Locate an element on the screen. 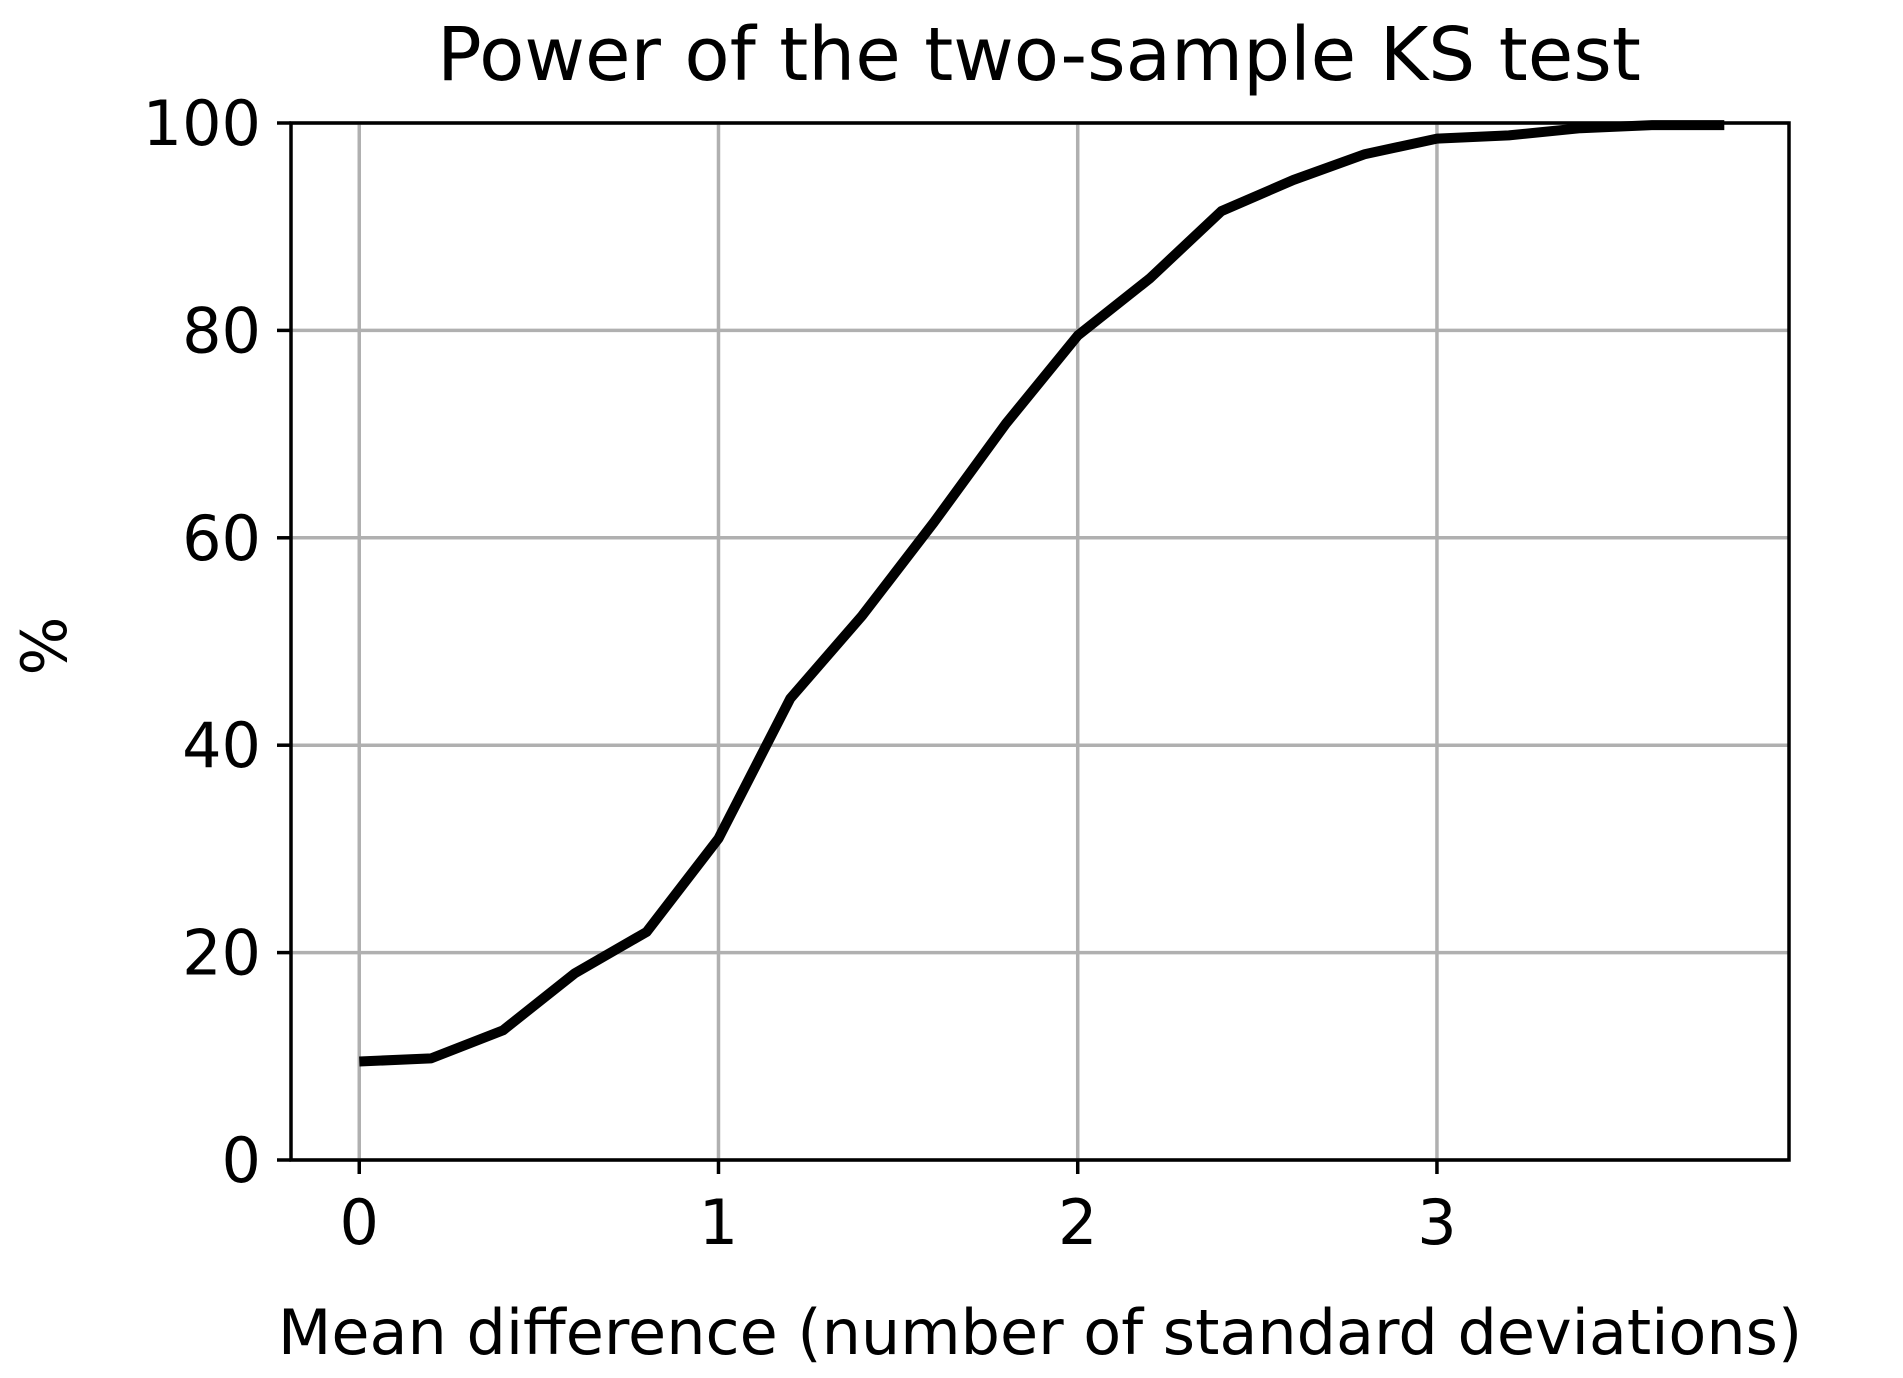 This screenshot has width=1903, height=1378. y-tick-label: 0 is located at coordinates (241, 1160).